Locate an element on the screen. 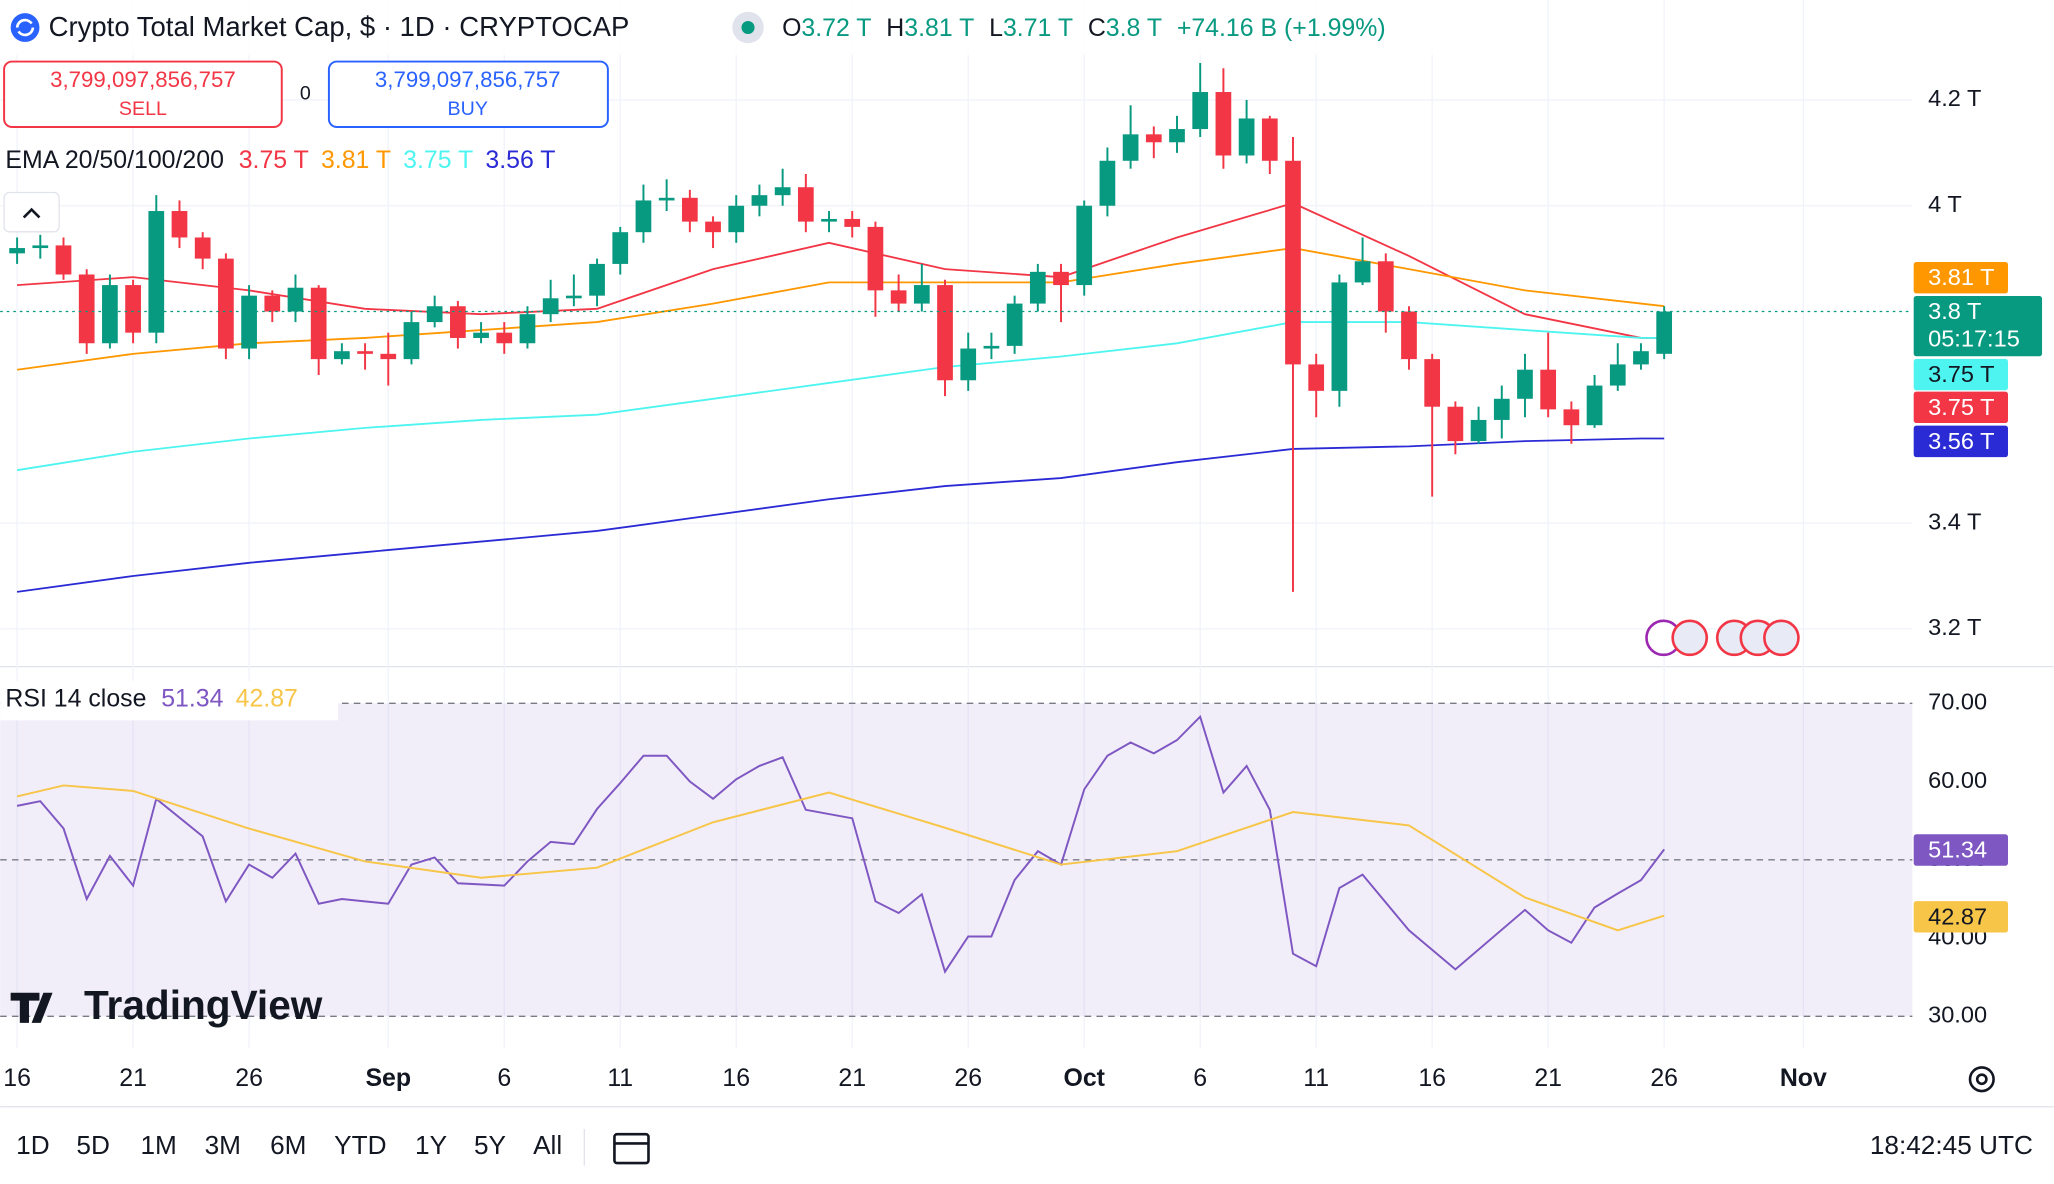  rsi-badge-label: 42.87 is located at coordinates (1957, 916).